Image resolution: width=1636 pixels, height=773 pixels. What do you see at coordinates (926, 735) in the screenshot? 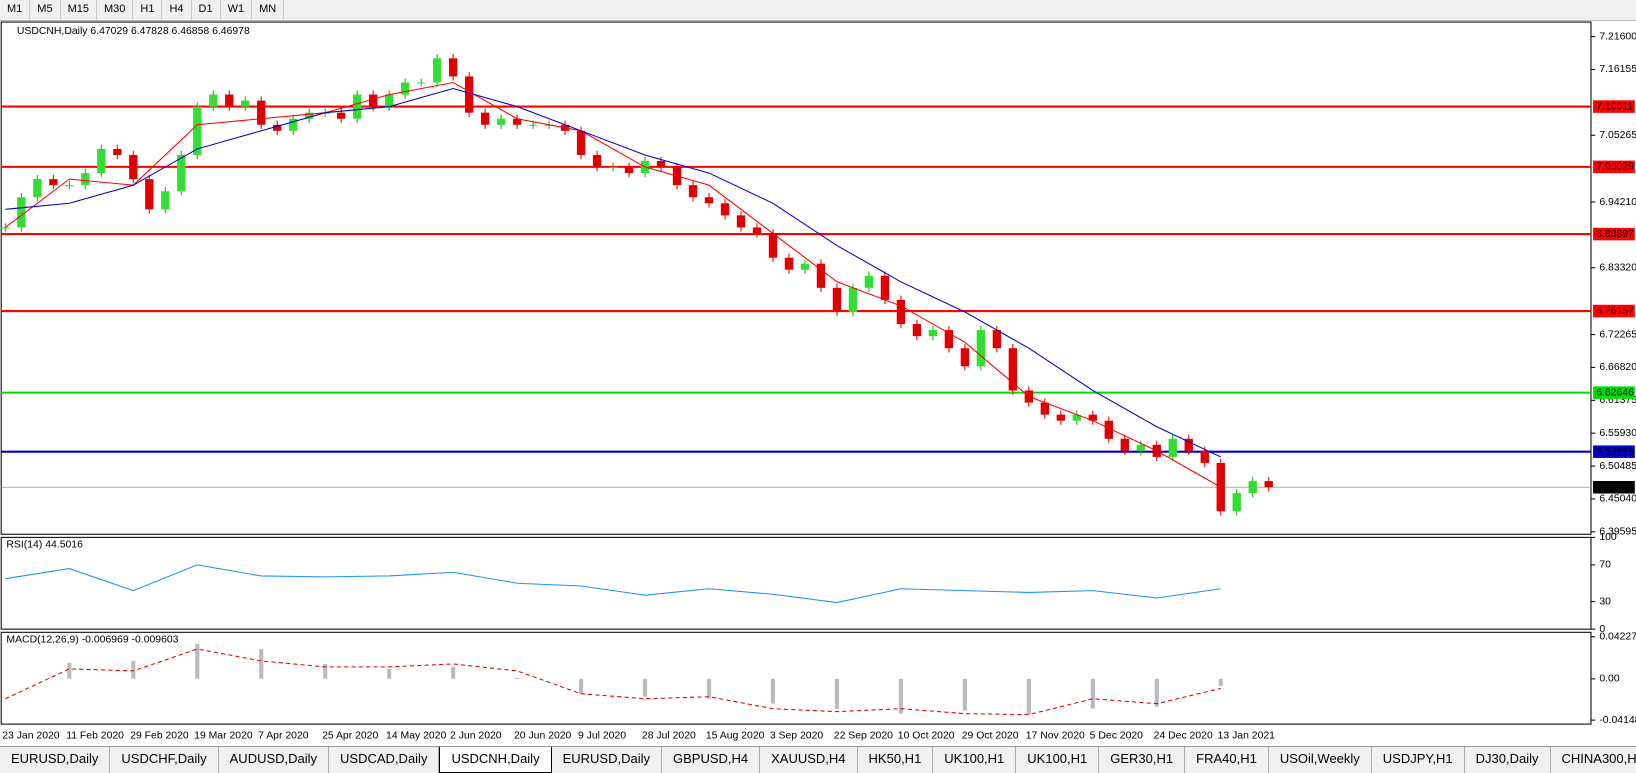
I see `x-tick-label: 10 Oct 2020` at bounding box center [926, 735].